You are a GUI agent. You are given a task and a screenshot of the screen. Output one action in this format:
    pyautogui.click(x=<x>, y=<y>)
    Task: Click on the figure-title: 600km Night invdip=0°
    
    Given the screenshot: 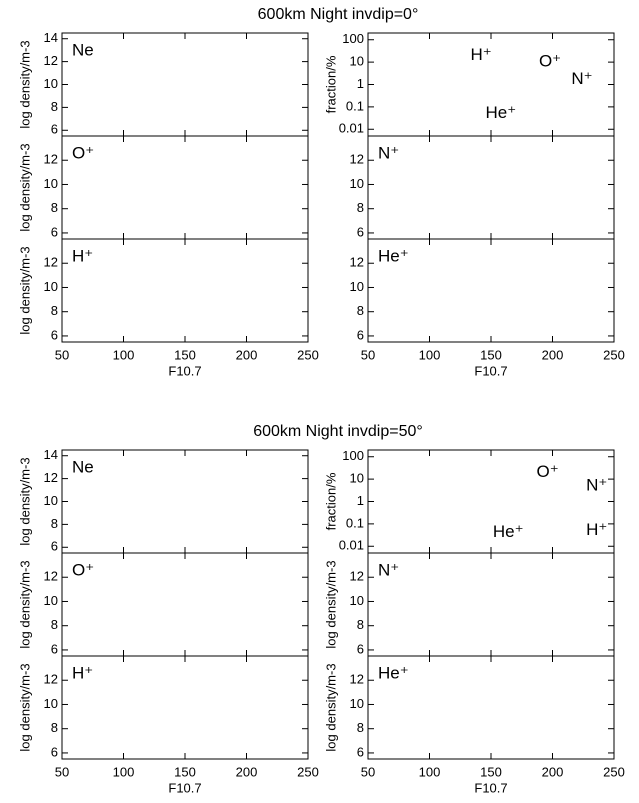 What is the action you would take?
    pyautogui.click(x=338, y=14)
    